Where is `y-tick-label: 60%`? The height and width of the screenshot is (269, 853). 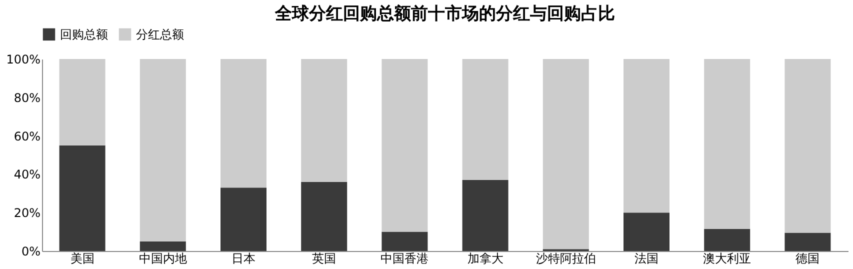 y-tick-label: 60% is located at coordinates (27, 136).